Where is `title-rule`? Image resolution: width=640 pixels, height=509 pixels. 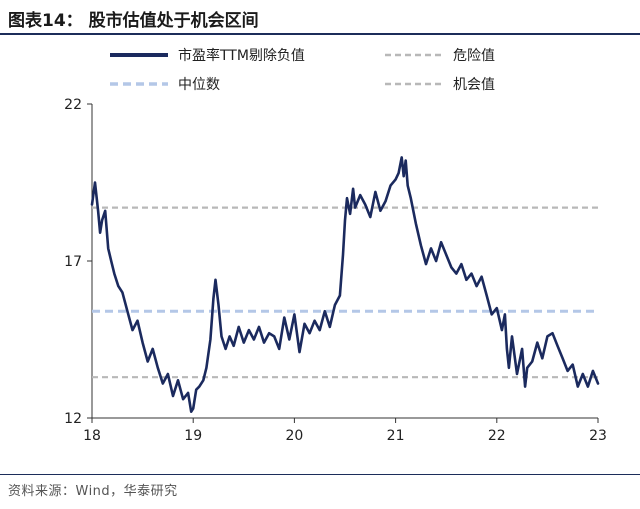 title-rule is located at coordinates (320, 34).